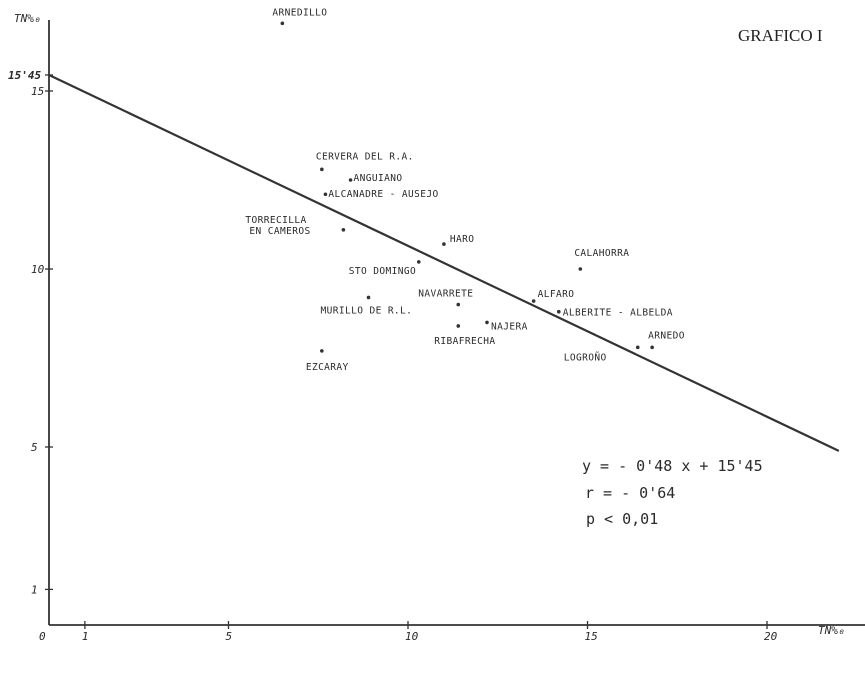 The image size is (865, 673). What do you see at coordinates (831, 630) in the screenshot?
I see `x-axis-label: TN%₀` at bounding box center [831, 630].